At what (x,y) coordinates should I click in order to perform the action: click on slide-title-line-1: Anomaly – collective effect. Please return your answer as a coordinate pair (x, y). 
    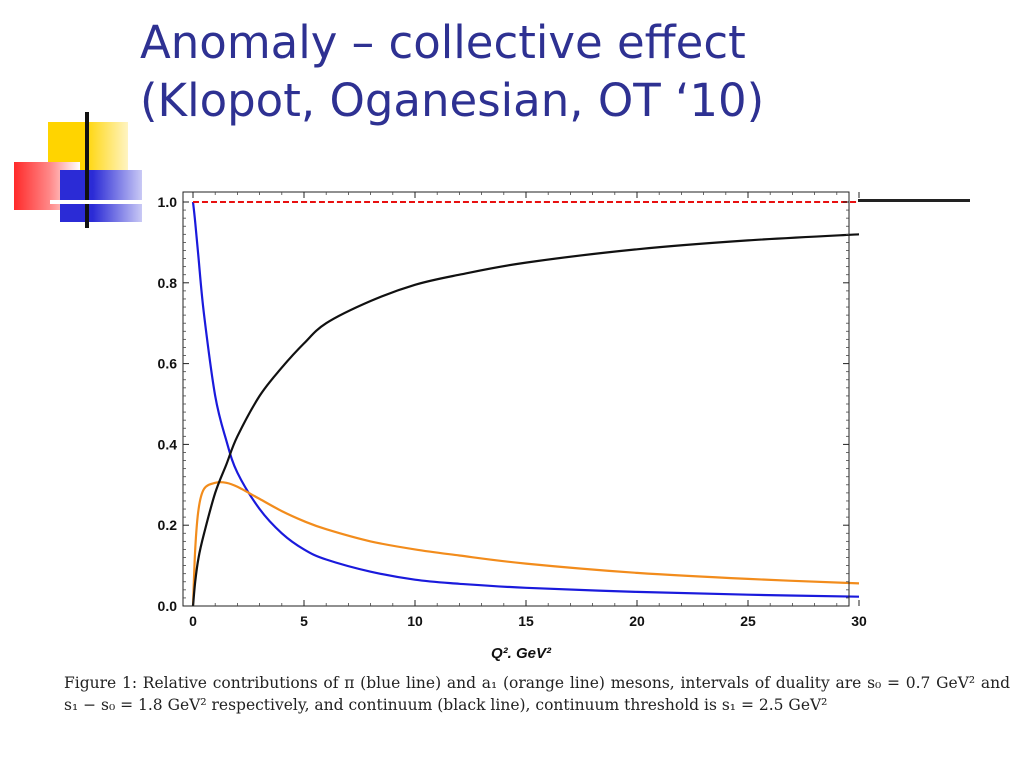
    Looking at the image, I should click on (443, 42).